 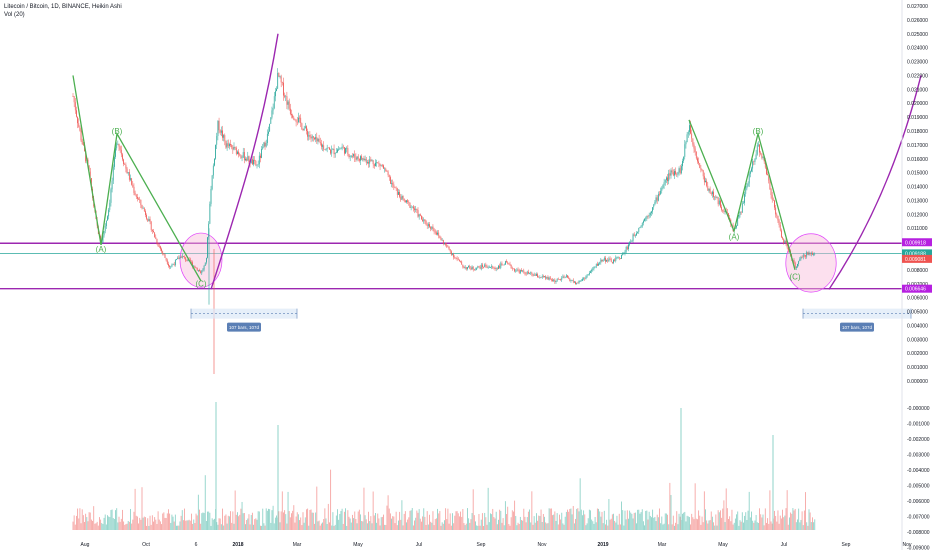 What do you see at coordinates (917, 313) in the screenshot?
I see `price-tick-label: 0.005000` at bounding box center [917, 313].